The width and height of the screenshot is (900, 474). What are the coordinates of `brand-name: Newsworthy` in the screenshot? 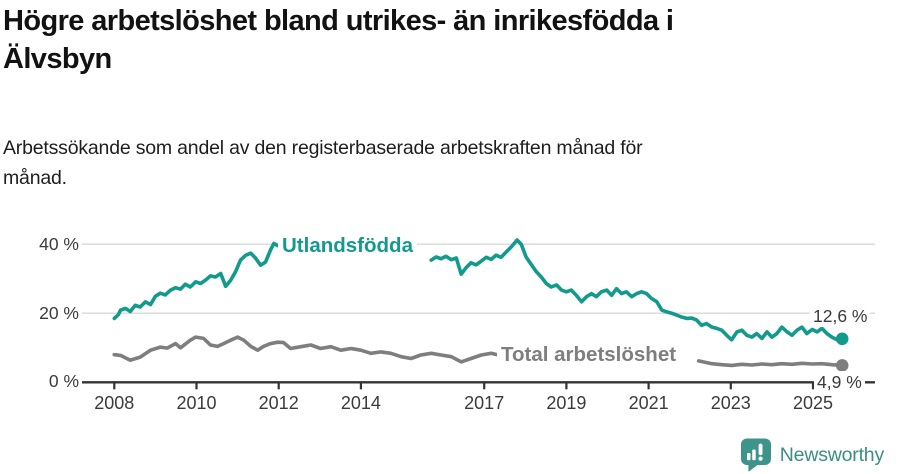 It's located at (831, 454).